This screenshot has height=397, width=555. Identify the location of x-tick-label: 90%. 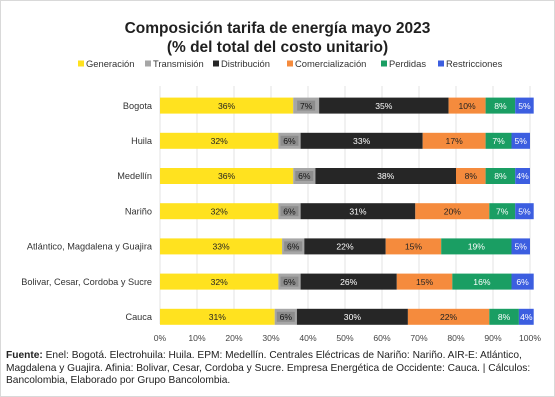
(493, 338).